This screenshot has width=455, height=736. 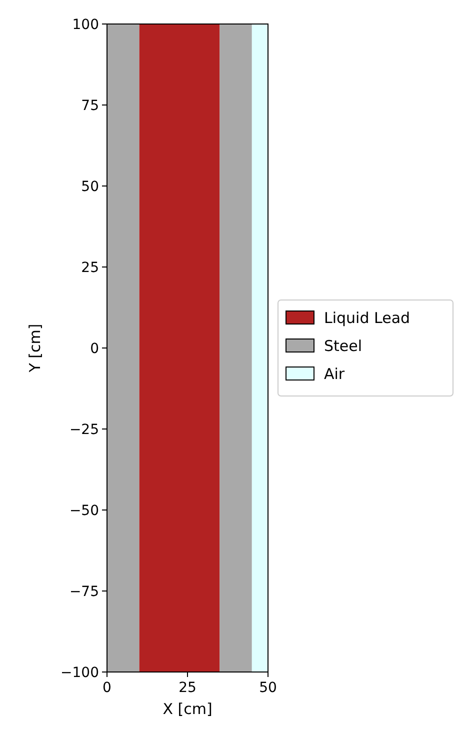 I want to click on y-tick-label: −100, so click(x=79, y=672).